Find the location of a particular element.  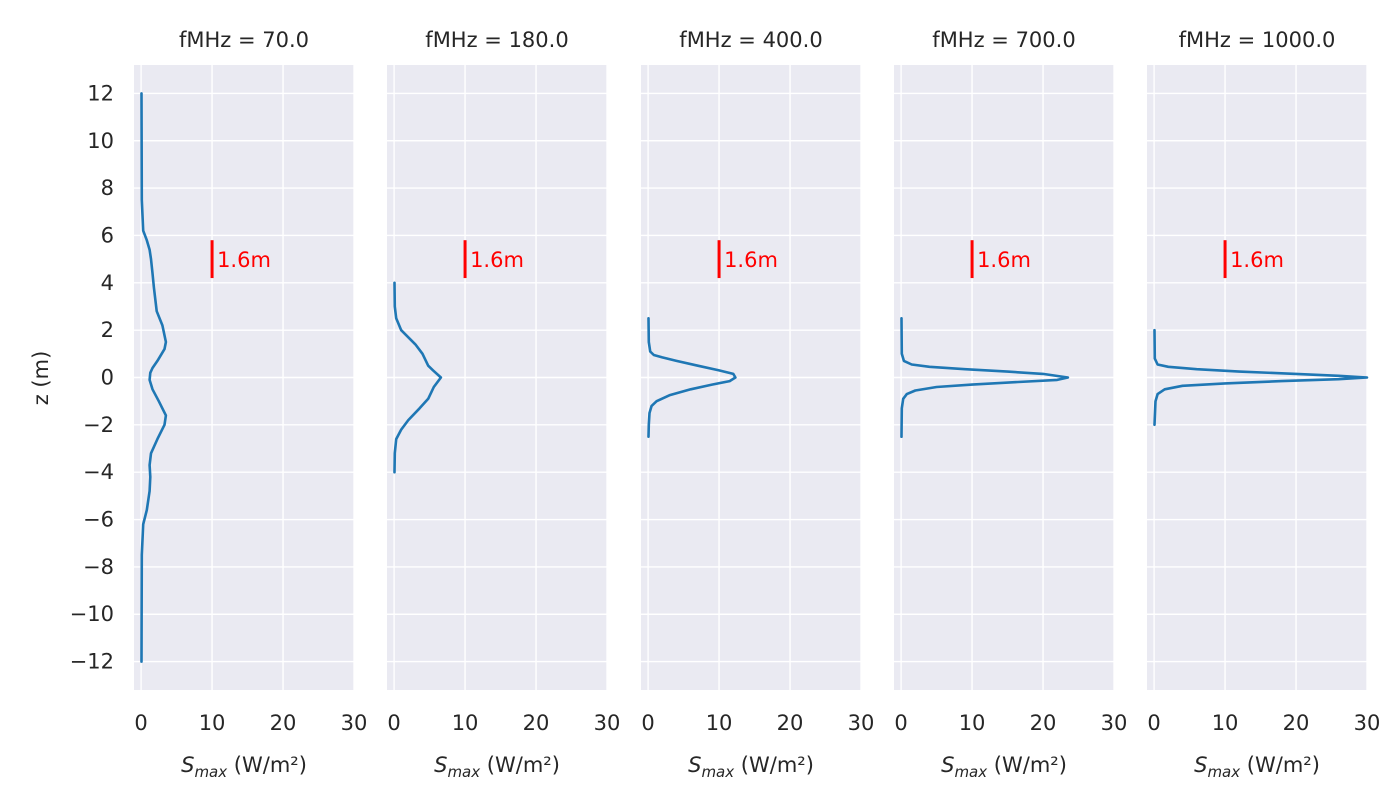

panel-title: fMHz = 1000.0 is located at coordinates (1257, 40).